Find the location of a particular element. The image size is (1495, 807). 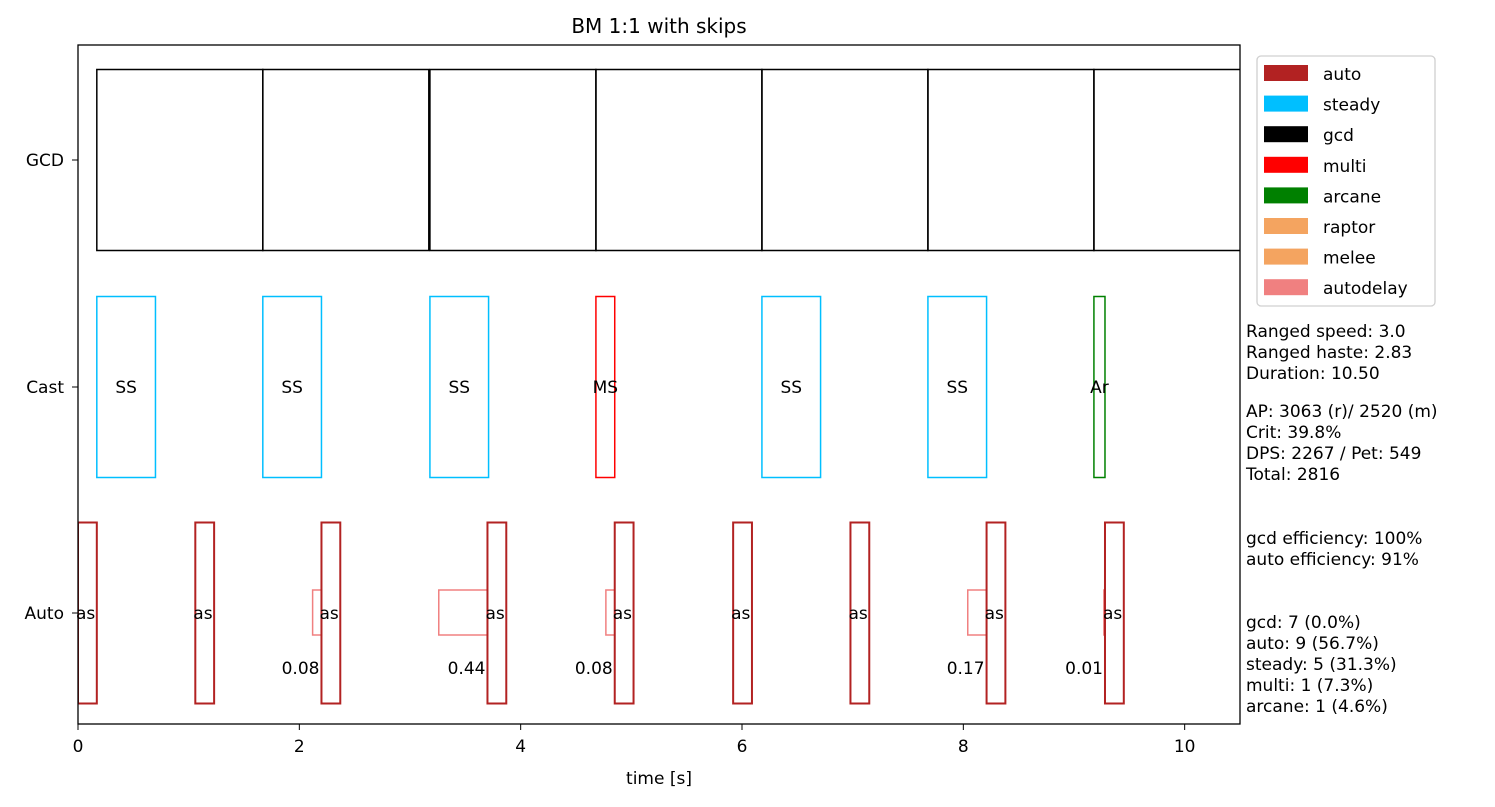

legend-entry: arcane is located at coordinates (1352, 197).